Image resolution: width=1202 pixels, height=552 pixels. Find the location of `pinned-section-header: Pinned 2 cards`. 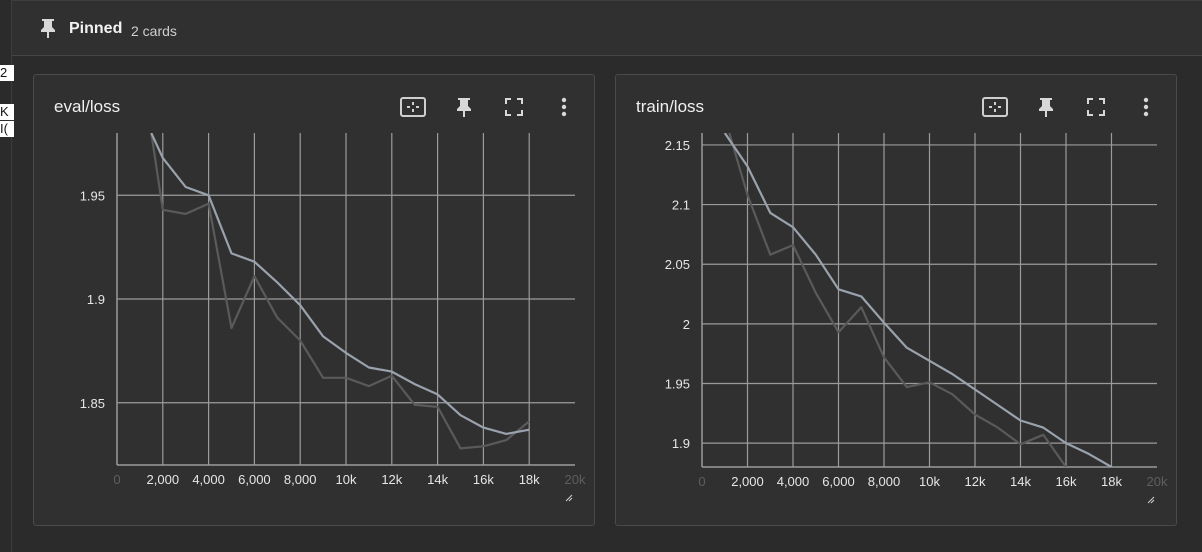

pinned-section-header: Pinned 2 cards is located at coordinates (607, 28).